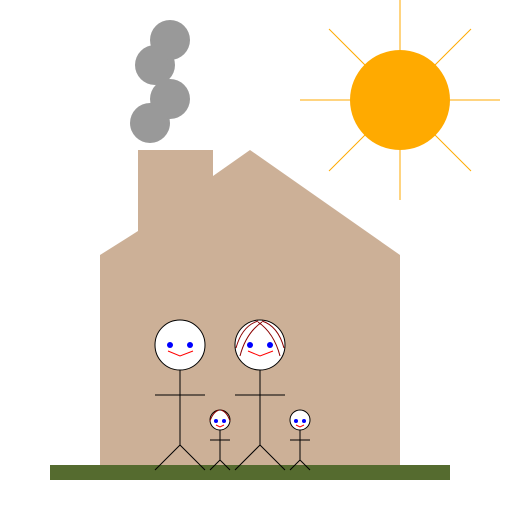  I want to click on sun-disc, so click(400, 100).